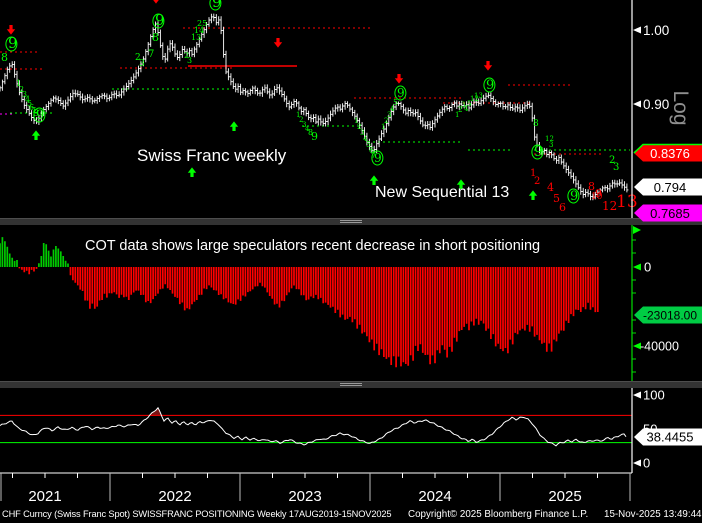 The image size is (702, 523). What do you see at coordinates (680, 107) in the screenshot?
I see `log-scale-label: Log` at bounding box center [680, 107].